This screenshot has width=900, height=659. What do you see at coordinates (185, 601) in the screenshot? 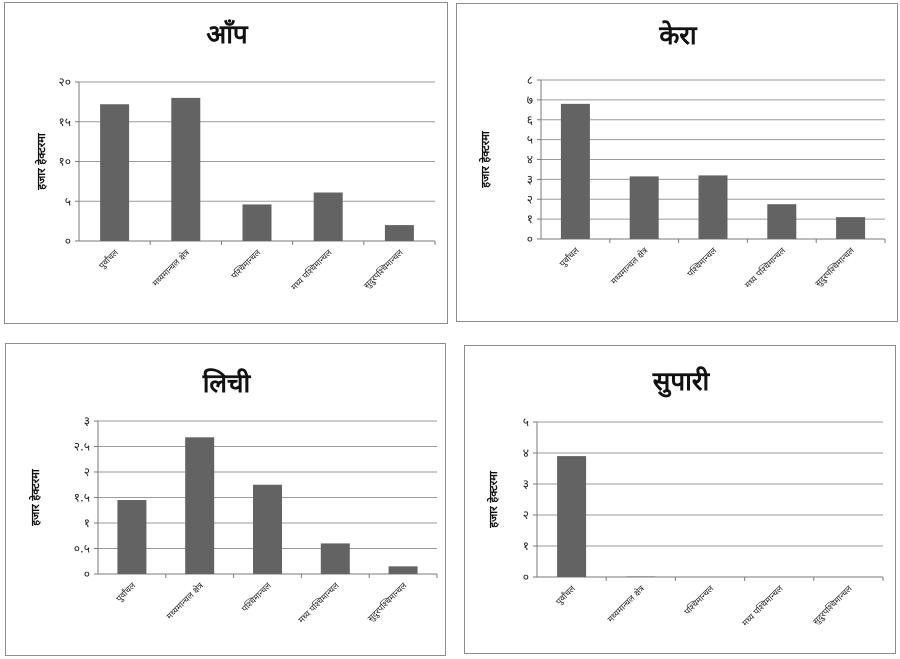
I see `x-category-label-litchi: मध्यमान्चल क्षेत्र` at bounding box center [185, 601].